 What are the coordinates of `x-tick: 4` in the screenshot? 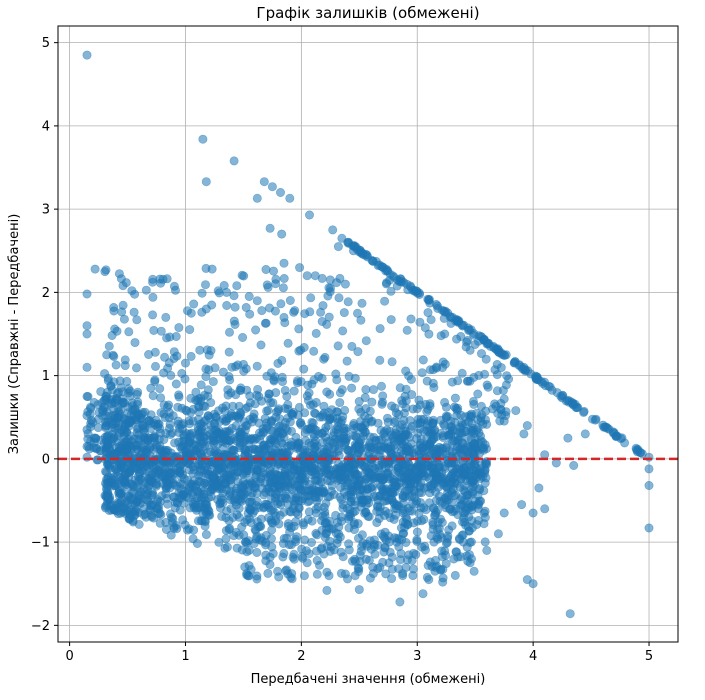 It's located at (533, 653).